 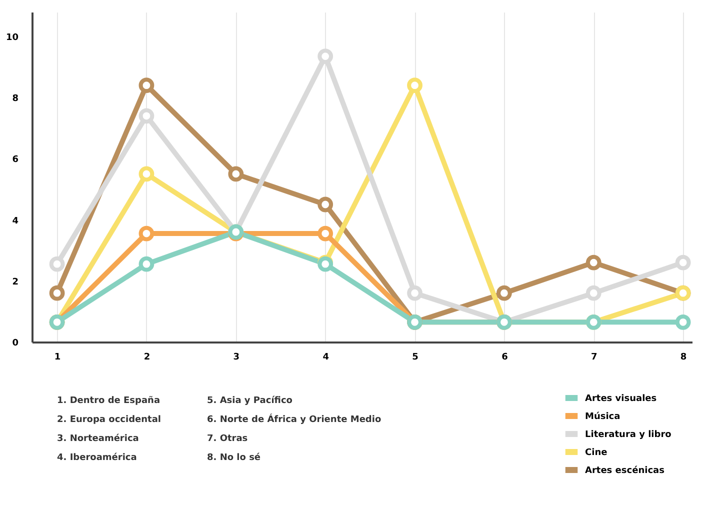 I want to click on text: 1. Dentro de España, so click(x=108, y=401).